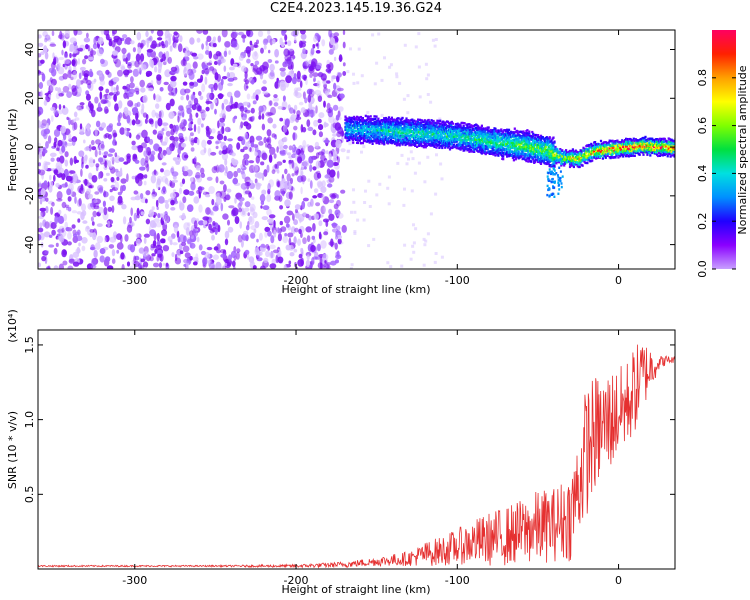  What do you see at coordinates (356, 8) in the screenshot?
I see `chart-title: C2E4.2023.145.19.36.G24` at bounding box center [356, 8].